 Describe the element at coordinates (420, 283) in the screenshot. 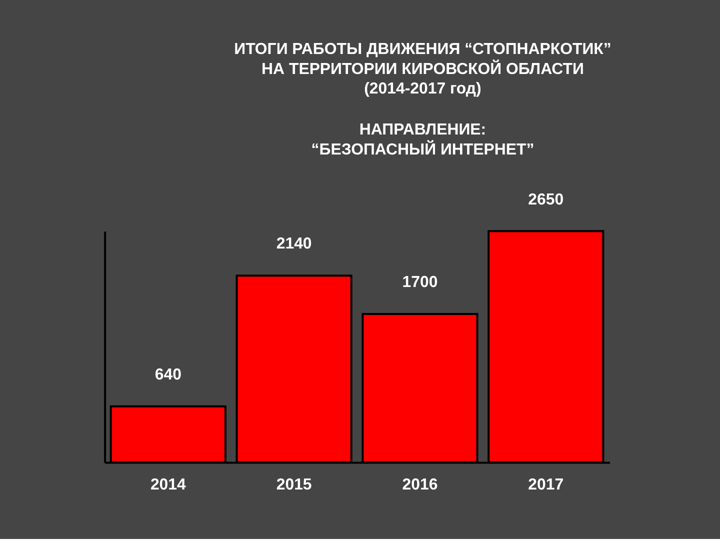

I see `data-label: 1700` at that location.